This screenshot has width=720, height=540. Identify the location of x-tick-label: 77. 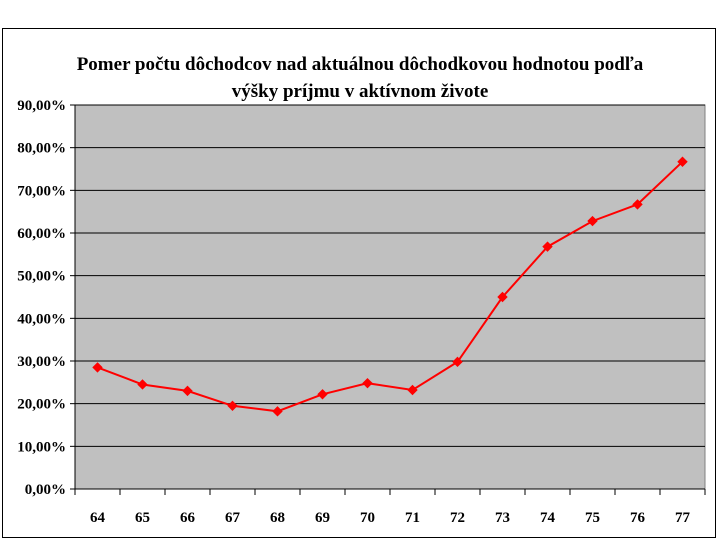
(683, 518).